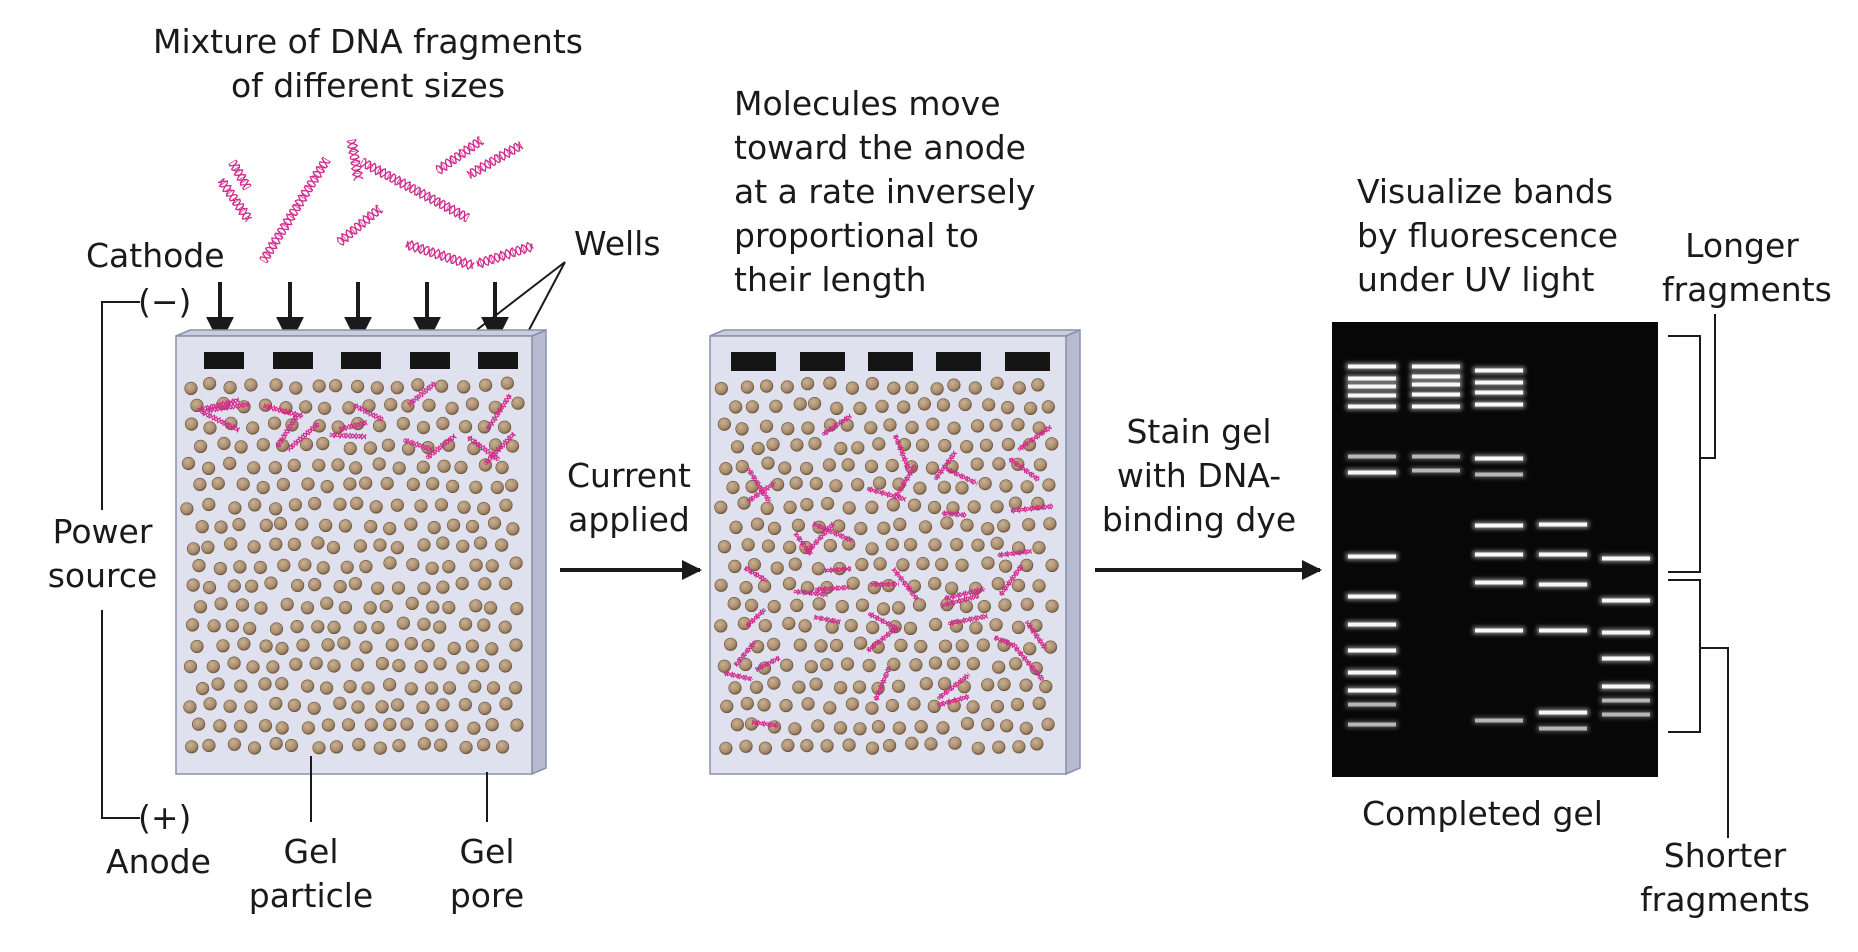 This screenshot has width=1858, height=952. What do you see at coordinates (375, 203) in the screenshot?
I see `free-dna-fragments` at bounding box center [375, 203].